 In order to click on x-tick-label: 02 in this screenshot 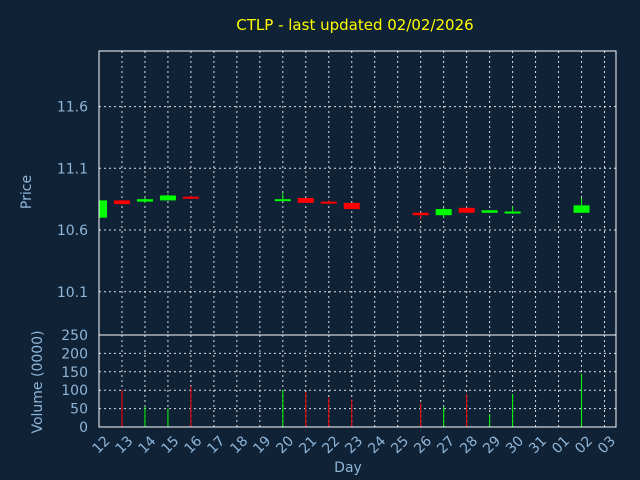, I will do `click(584, 445)`.